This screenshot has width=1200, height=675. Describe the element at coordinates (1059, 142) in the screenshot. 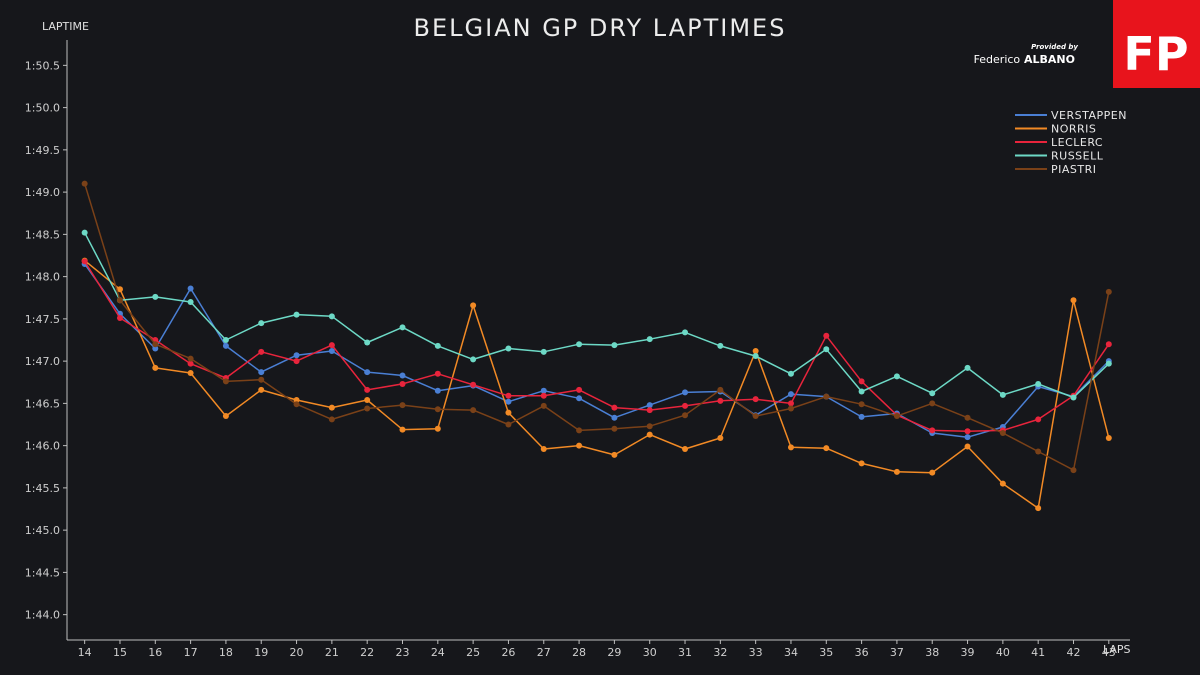

I see `legend-item-leclerc: LECLERC` at that location.